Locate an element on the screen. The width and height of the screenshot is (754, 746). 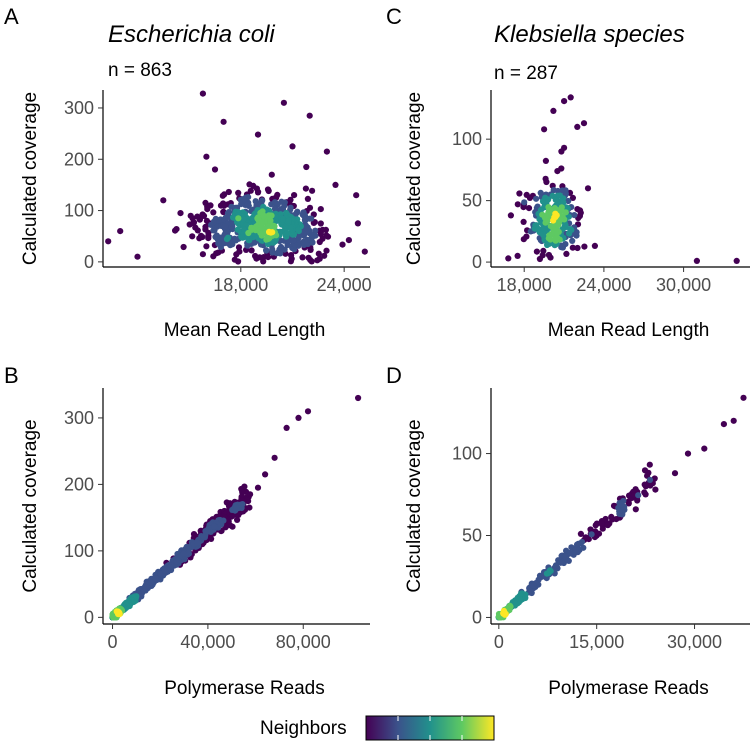
title-e-coli: Escherichia coli is located at coordinates (191, 34).